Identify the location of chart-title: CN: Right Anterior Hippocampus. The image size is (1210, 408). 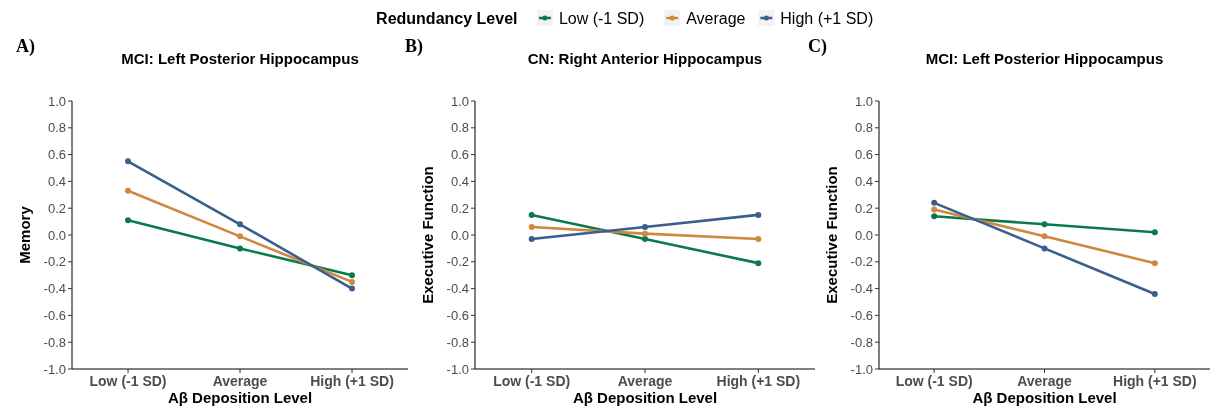
(645, 58).